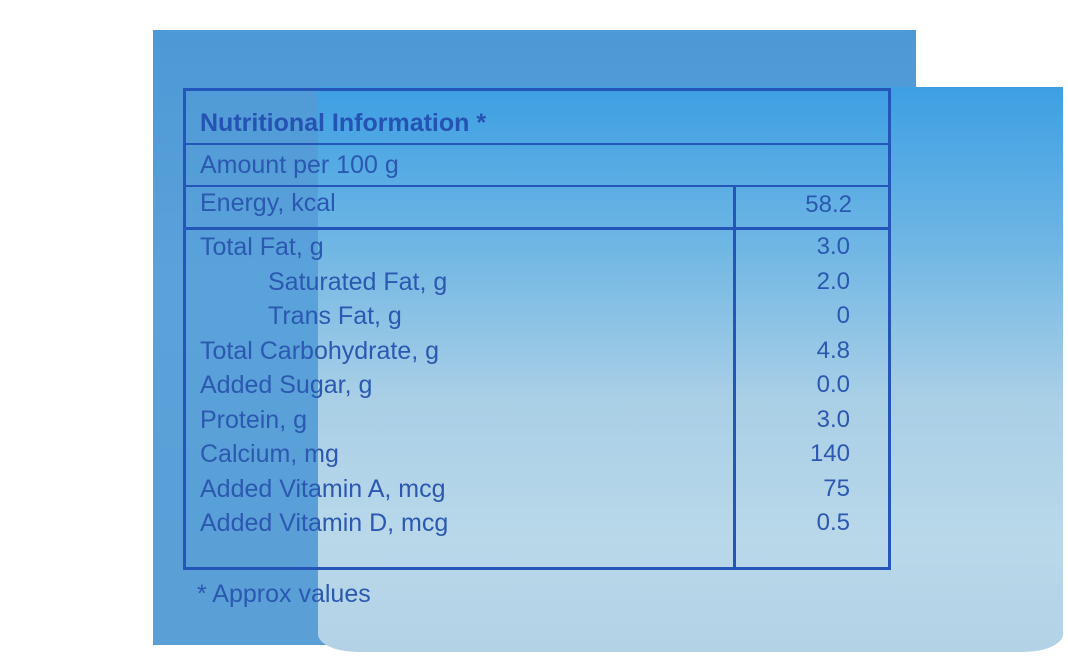 The width and height of the screenshot is (1068, 671). Describe the element at coordinates (537, 421) in the screenshot. I see `nutrient-row-protein: Protein, g 3.0` at that location.